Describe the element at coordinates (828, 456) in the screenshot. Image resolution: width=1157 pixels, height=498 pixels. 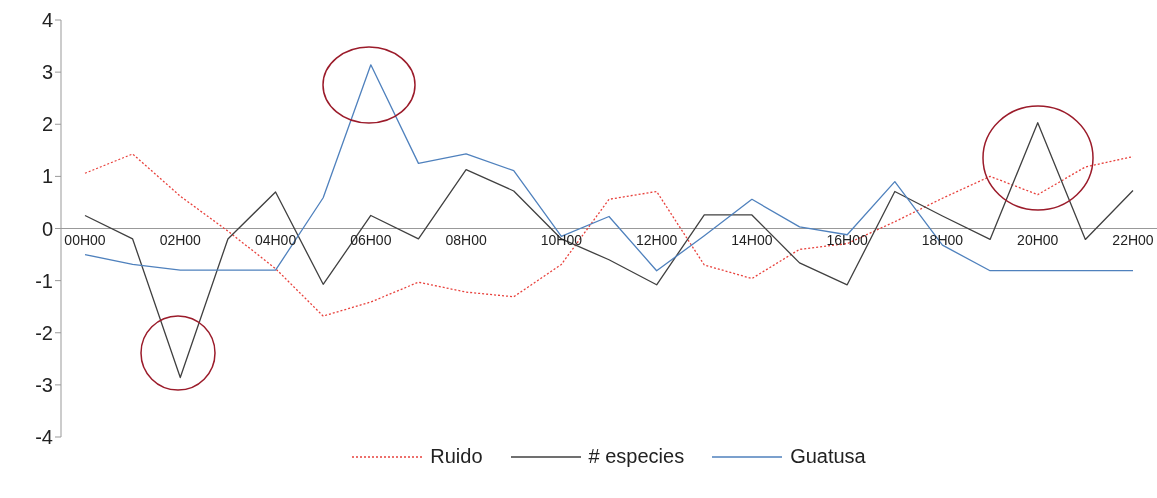
I see `legend-label: Guatusa` at that location.